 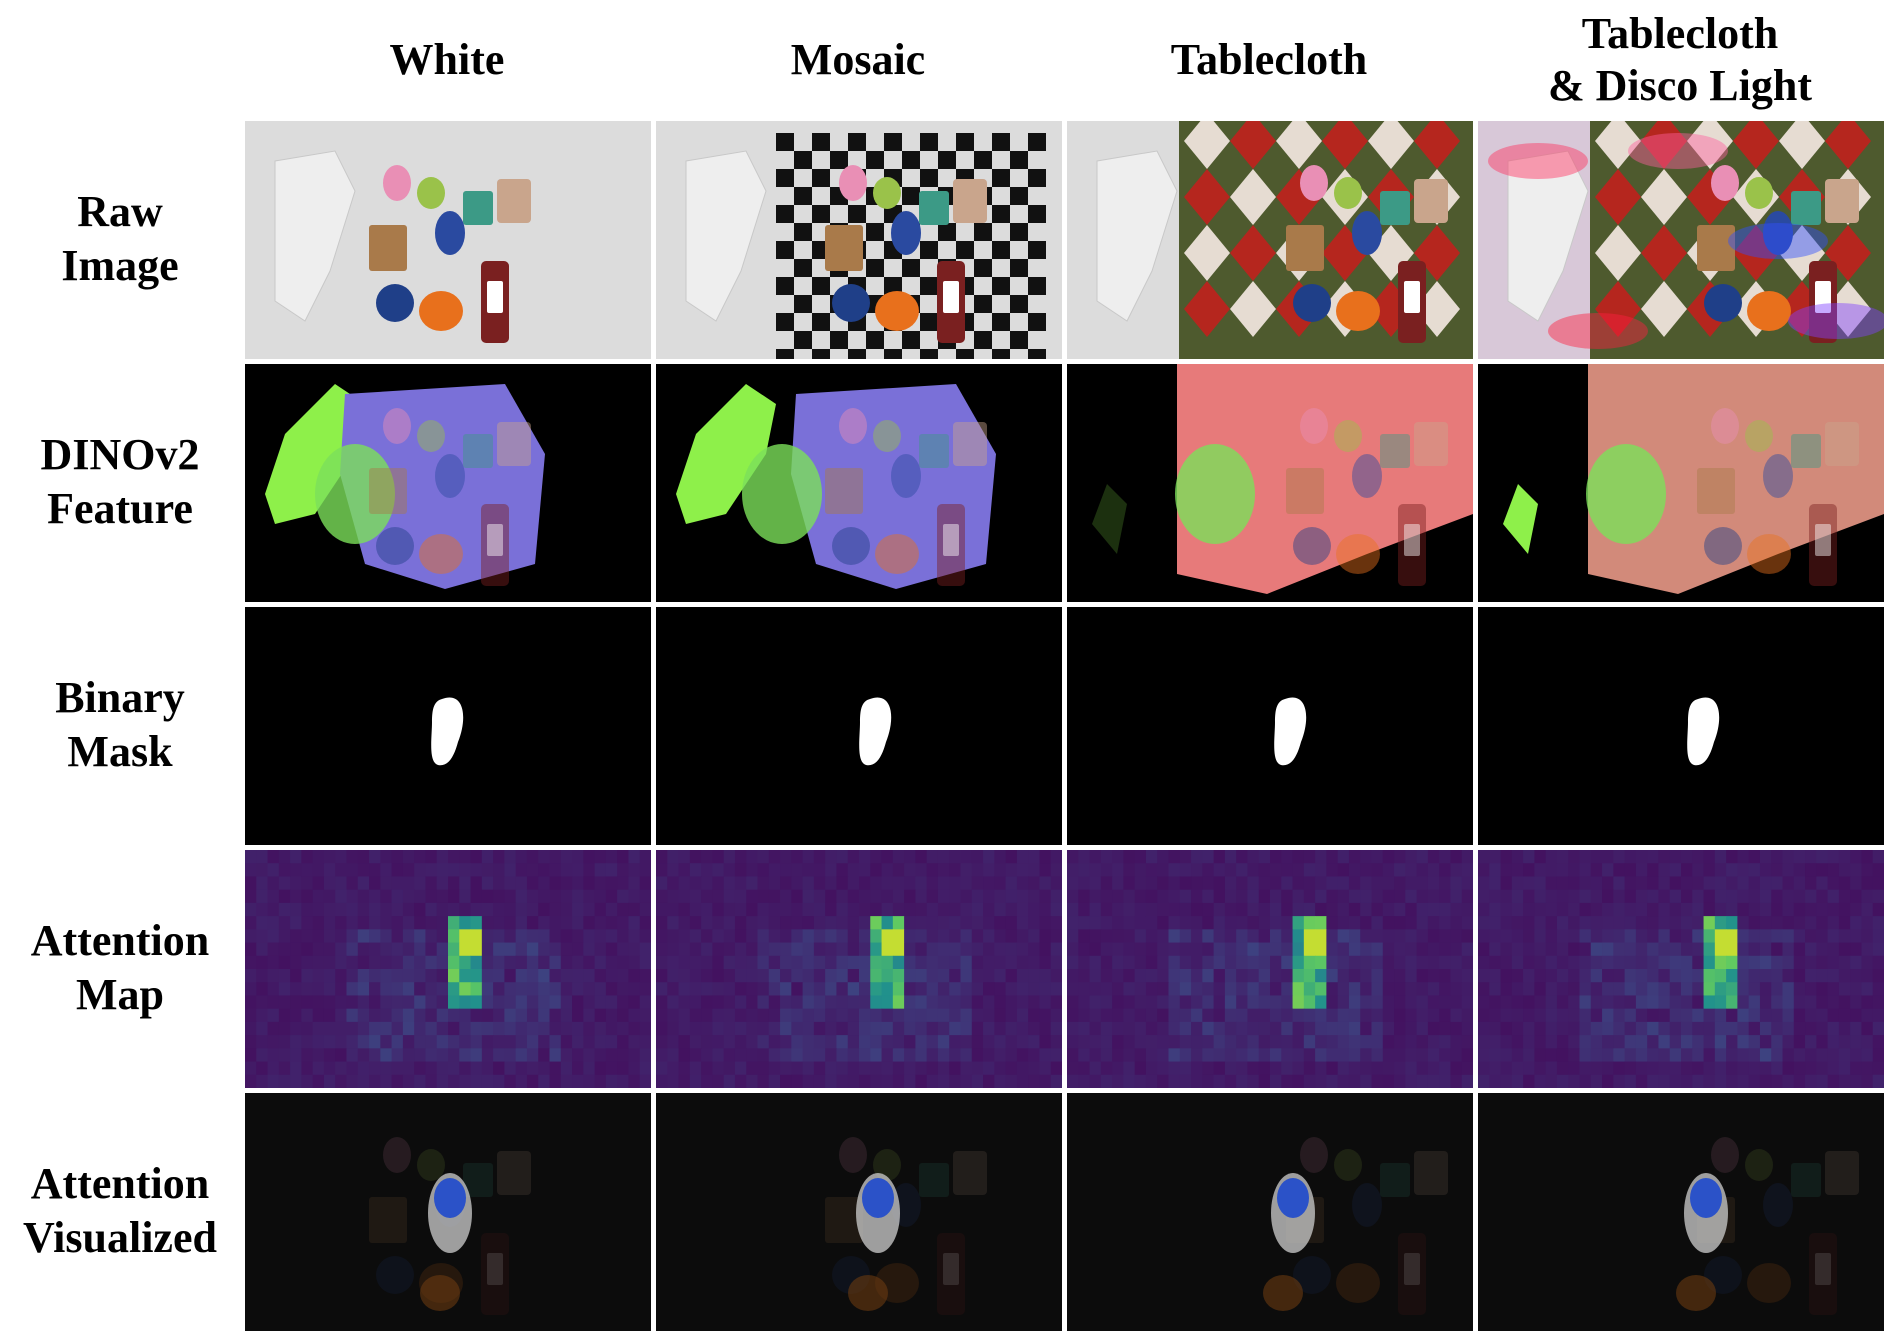 I want to click on column-header-tablecloth-disco: Tablecloth & Disco Light, so click(x=1680, y=59).